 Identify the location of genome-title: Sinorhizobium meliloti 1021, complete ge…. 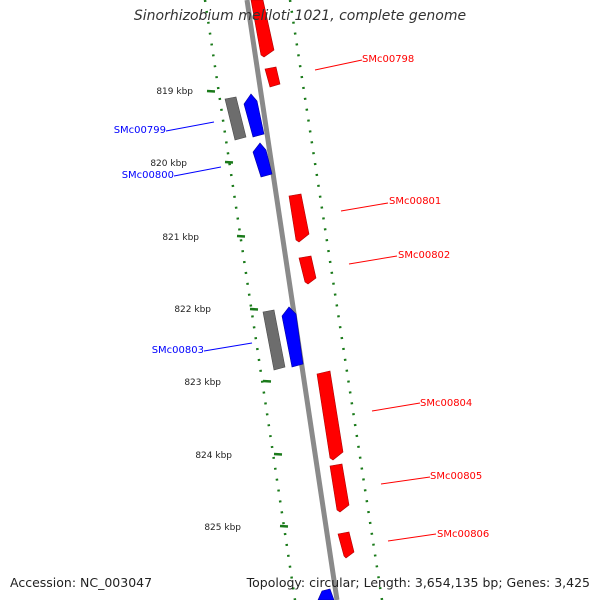
(300, 16).